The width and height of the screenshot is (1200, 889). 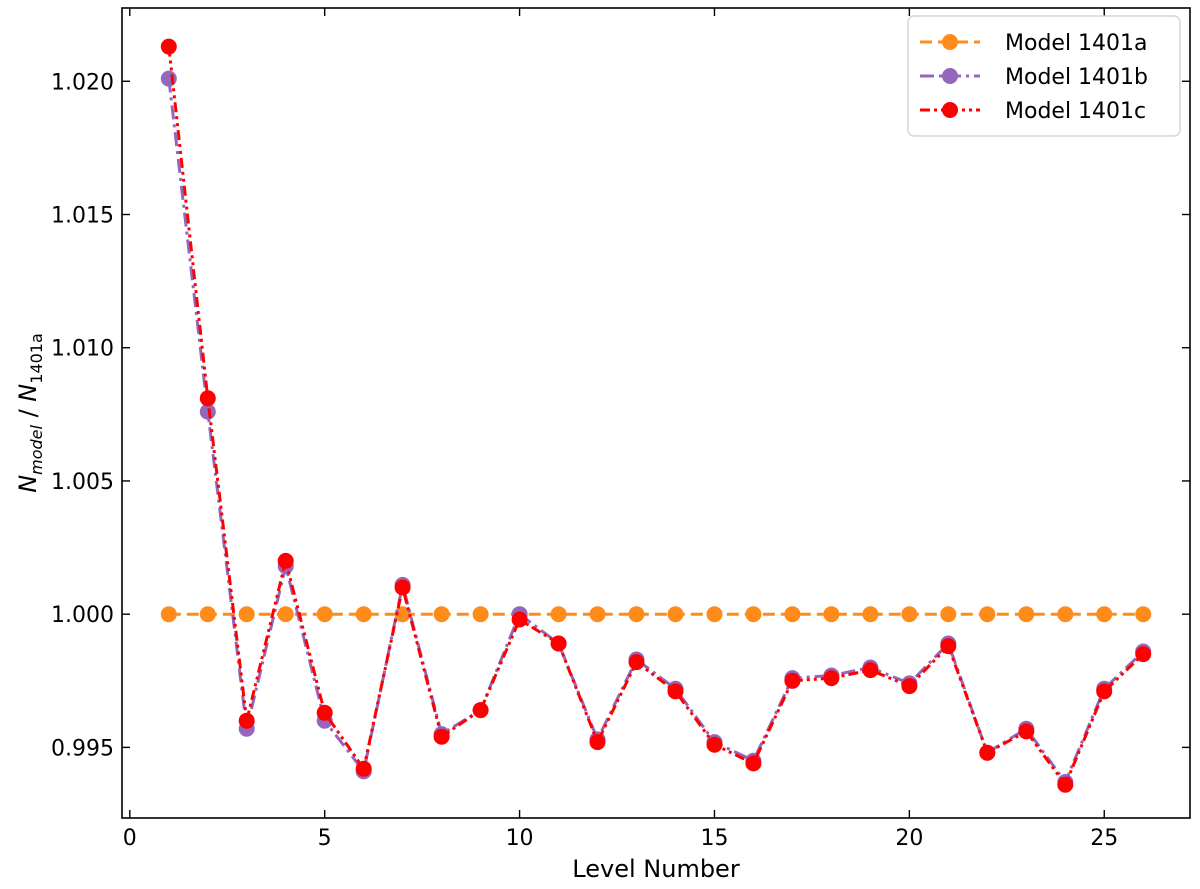 I want to click on legend-entry: Model 1401c, so click(x=1033, y=111).